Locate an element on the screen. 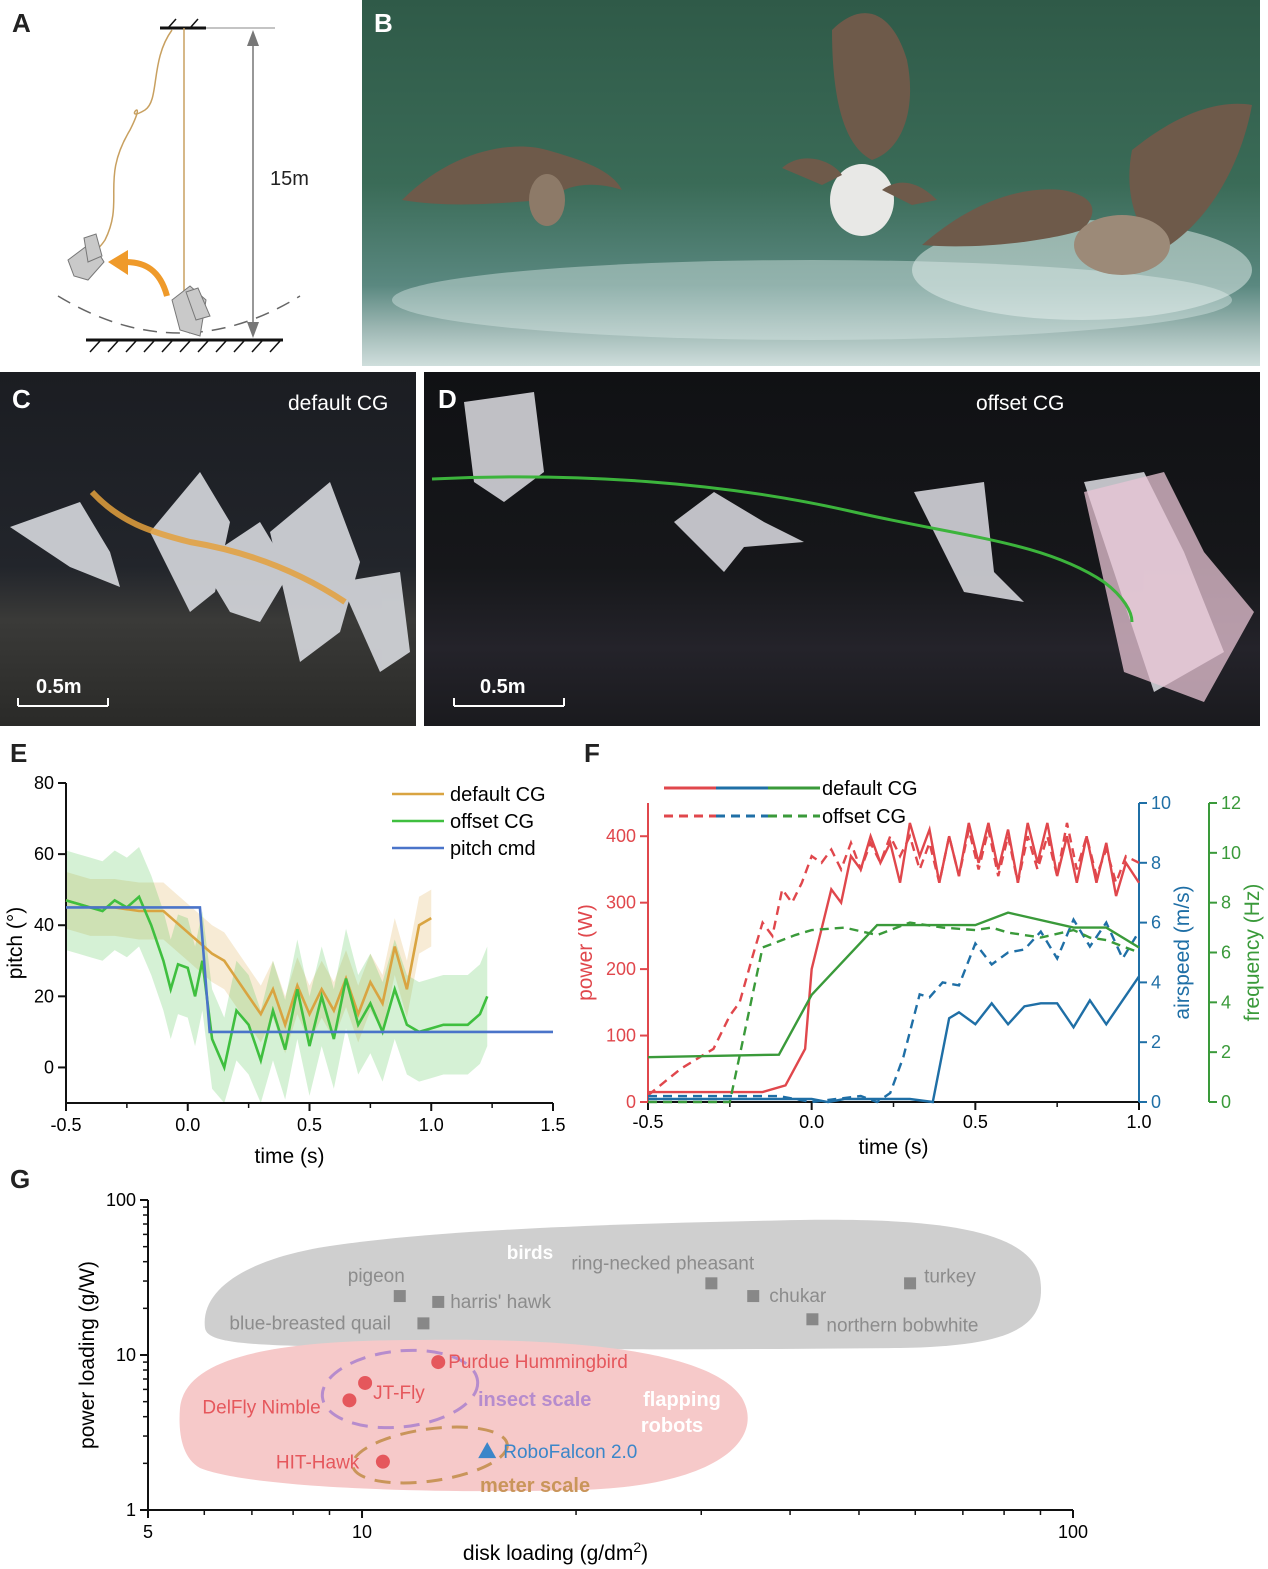  robots-group-label: flapping is located at coordinates (682, 1400).